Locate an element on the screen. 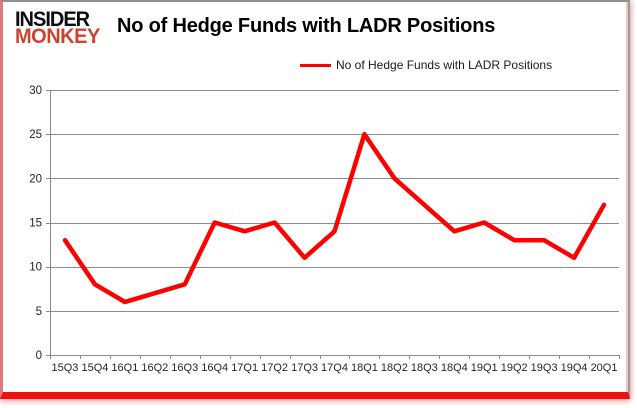 The image size is (637, 408). x-tick-label: 19Q2 is located at coordinates (514, 368).